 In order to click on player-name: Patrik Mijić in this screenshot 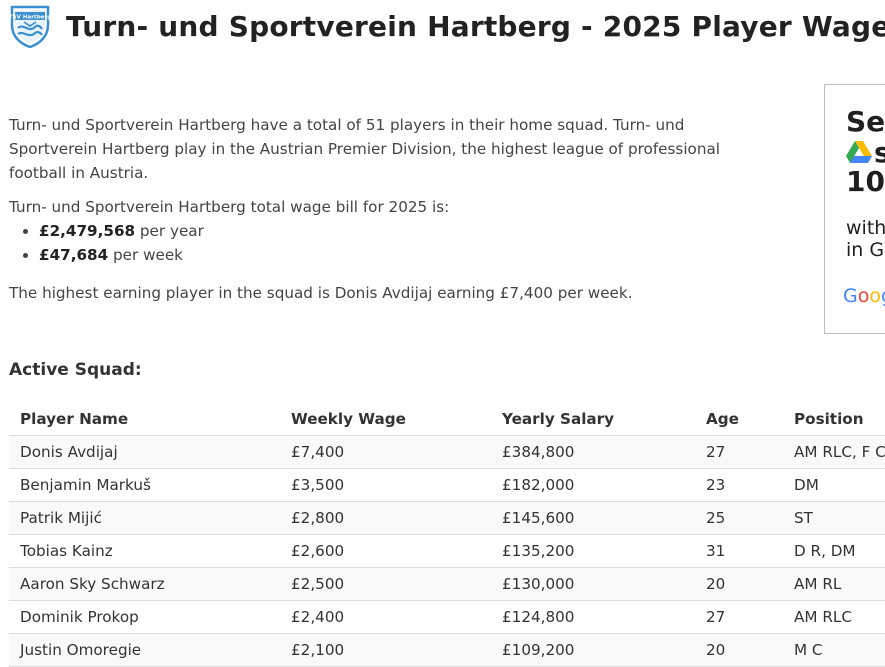, I will do `click(144, 518)`.